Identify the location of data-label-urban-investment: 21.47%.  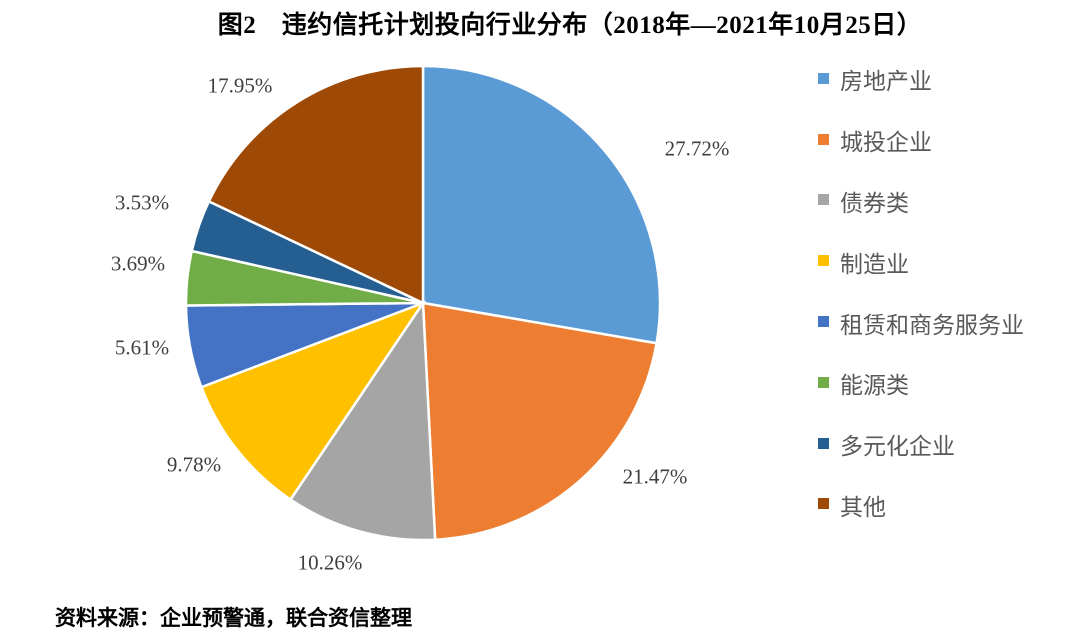
(655, 476).